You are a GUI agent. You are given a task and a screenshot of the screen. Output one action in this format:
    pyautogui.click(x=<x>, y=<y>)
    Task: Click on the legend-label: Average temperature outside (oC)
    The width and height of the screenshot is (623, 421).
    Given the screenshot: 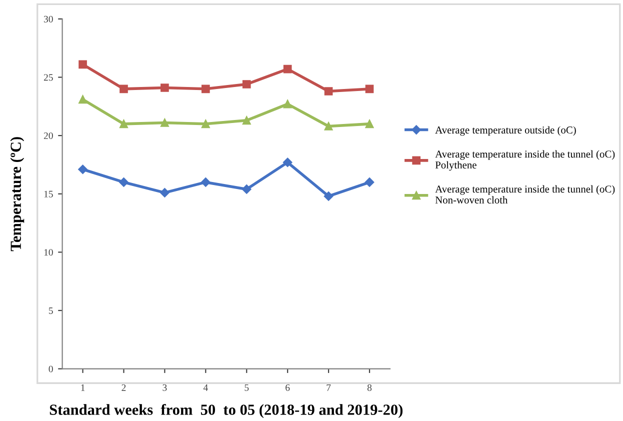 What is the action you would take?
    pyautogui.click(x=505, y=131)
    